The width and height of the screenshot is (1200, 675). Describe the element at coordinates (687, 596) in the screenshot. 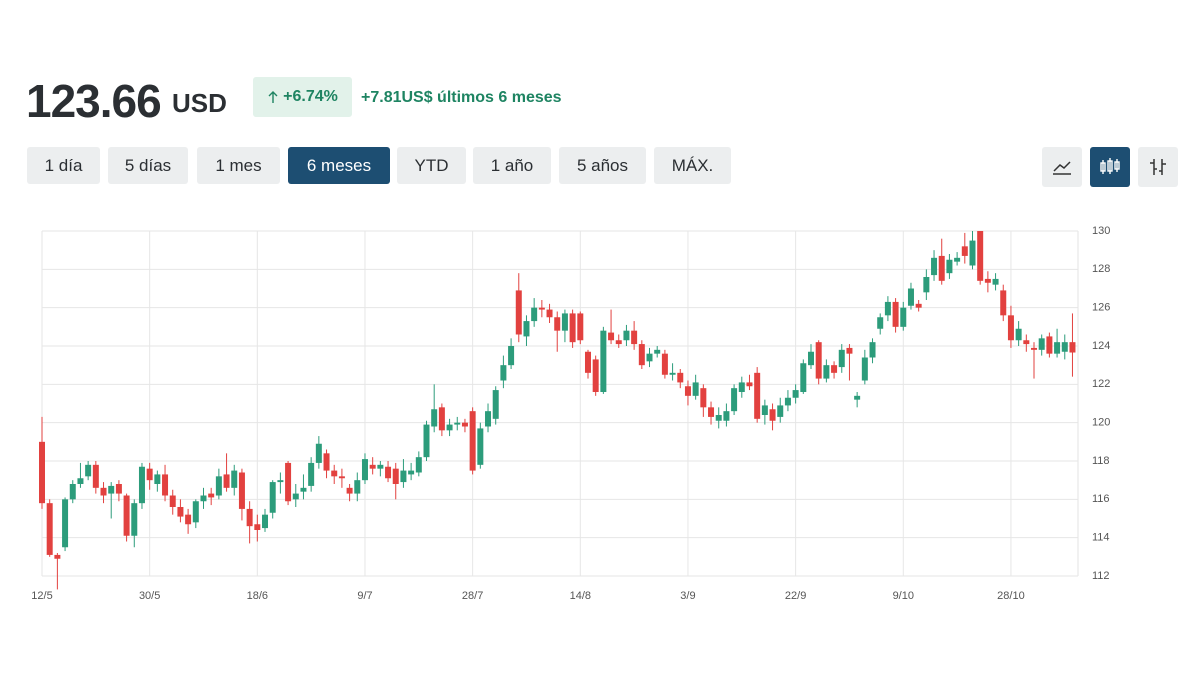

I see `x-tick-label: 3/9` at that location.